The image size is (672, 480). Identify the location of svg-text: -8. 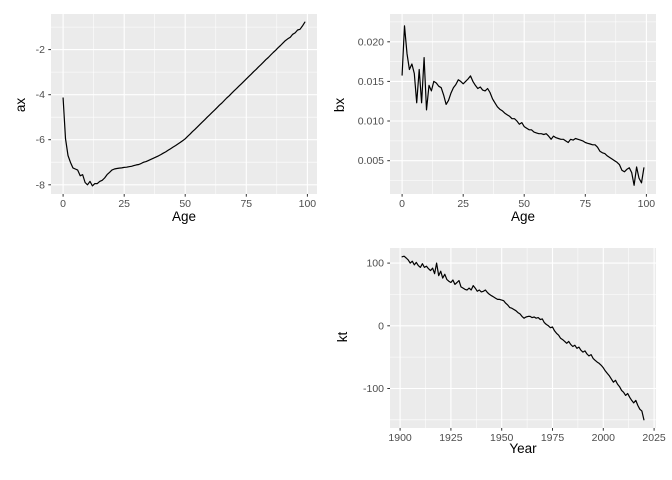
(40, 185).